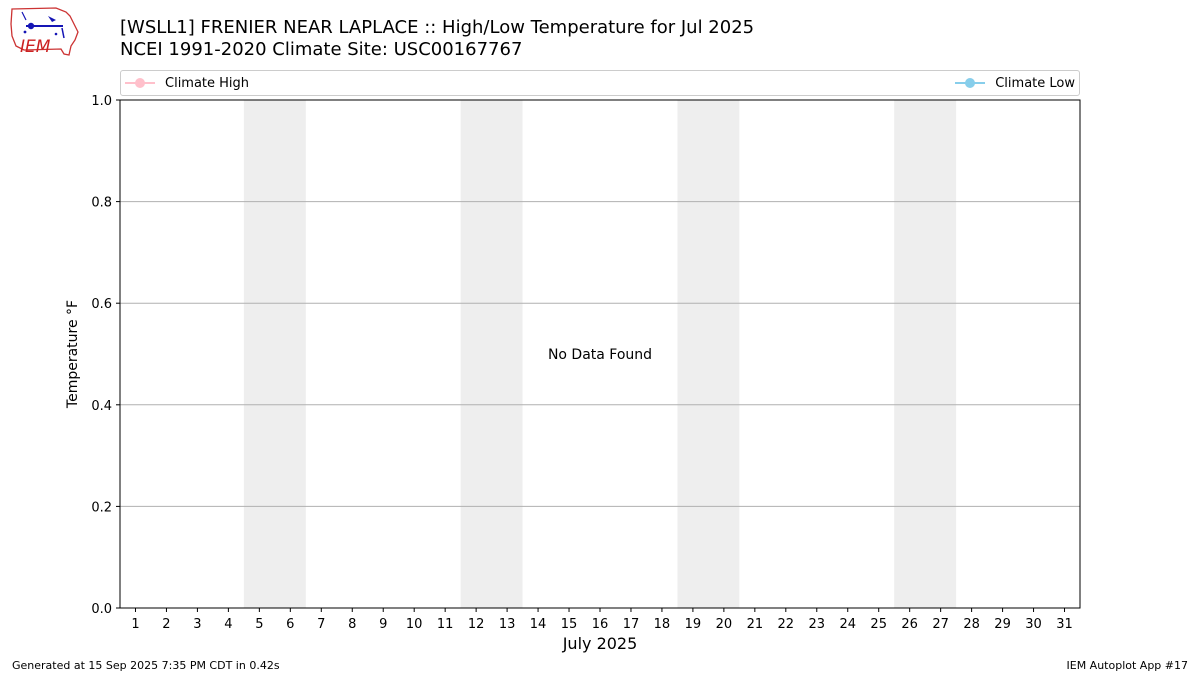  Describe the element at coordinates (321, 49) in the screenshot. I see `chart-subtitle: NCEI 1991-2020 Climate Site: USC00167767` at that location.